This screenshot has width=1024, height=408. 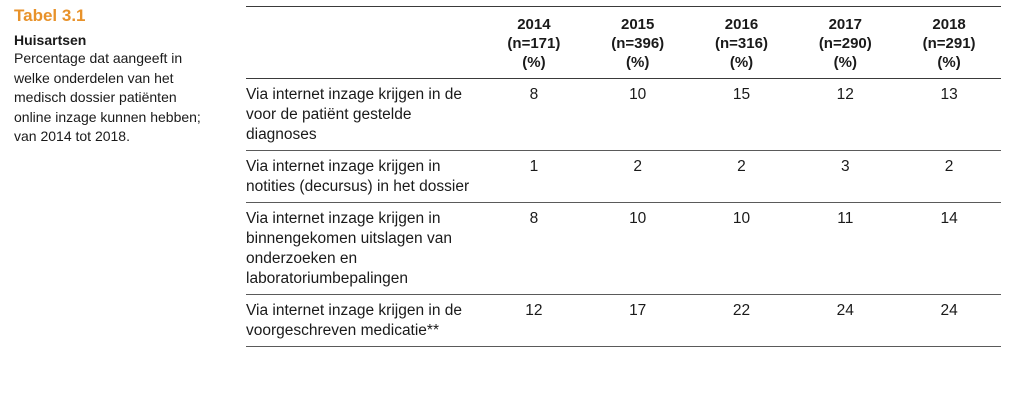 I want to click on table-cell: 11, so click(x=845, y=218).